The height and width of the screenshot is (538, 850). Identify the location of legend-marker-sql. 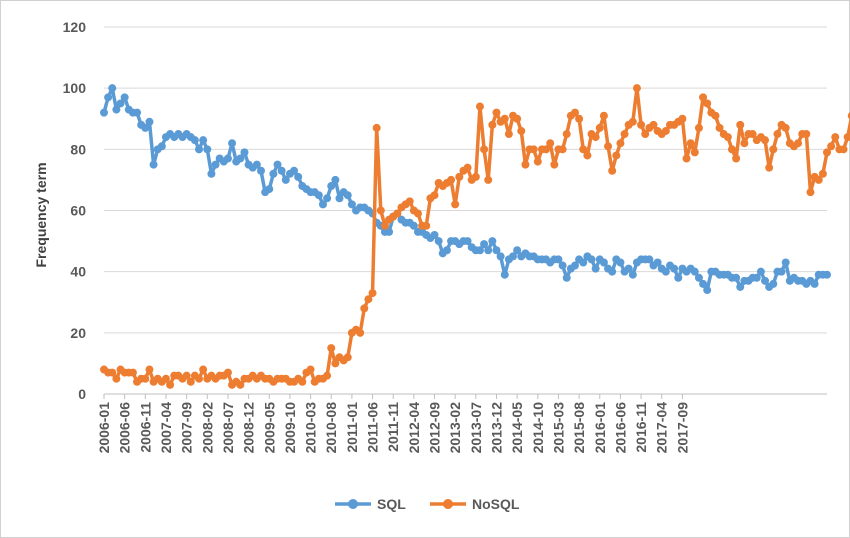
(353, 504).